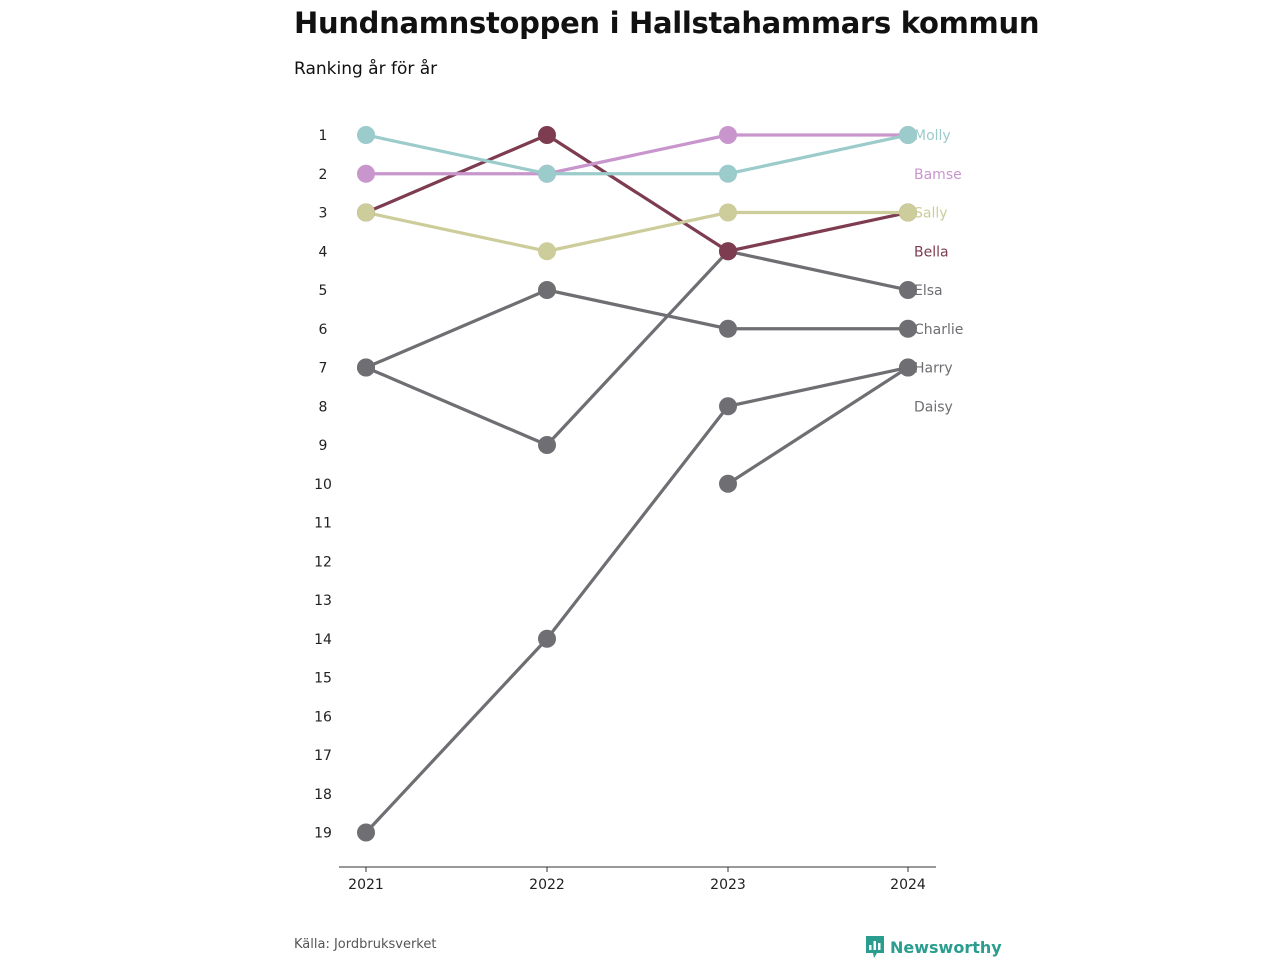  Describe the element at coordinates (323, 640) in the screenshot. I see `y-tick-label: 14` at that location.